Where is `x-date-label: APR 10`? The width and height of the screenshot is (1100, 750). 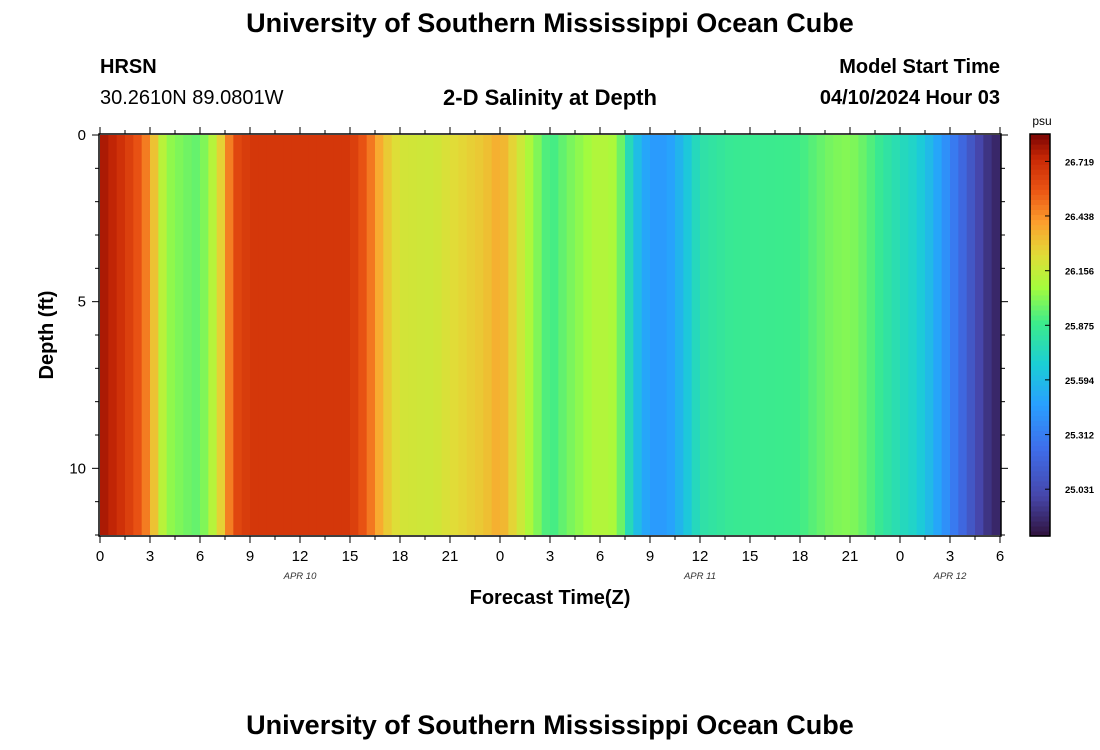
x-date-label: APR 10 is located at coordinates (300, 576).